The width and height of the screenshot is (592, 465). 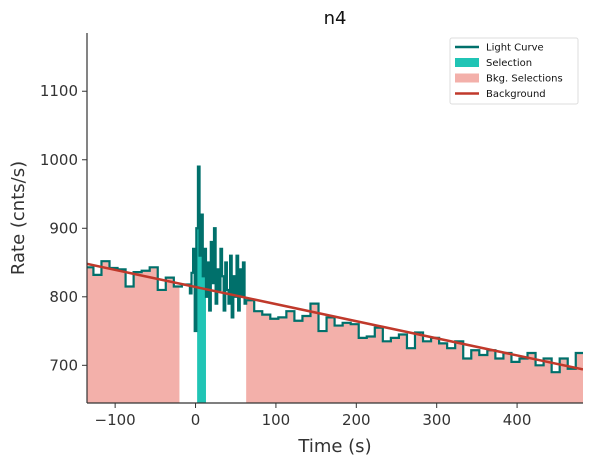 What do you see at coordinates (335, 18) in the screenshot?
I see `chart-title: n4` at bounding box center [335, 18].